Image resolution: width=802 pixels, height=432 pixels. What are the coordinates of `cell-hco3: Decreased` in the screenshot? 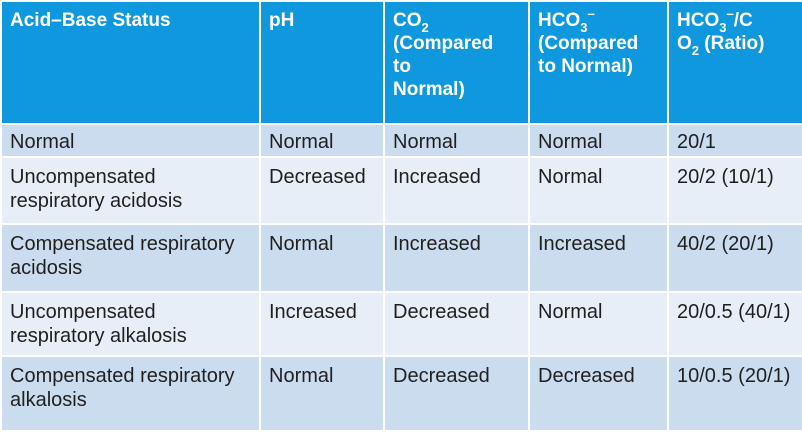 It's located at (598, 393).